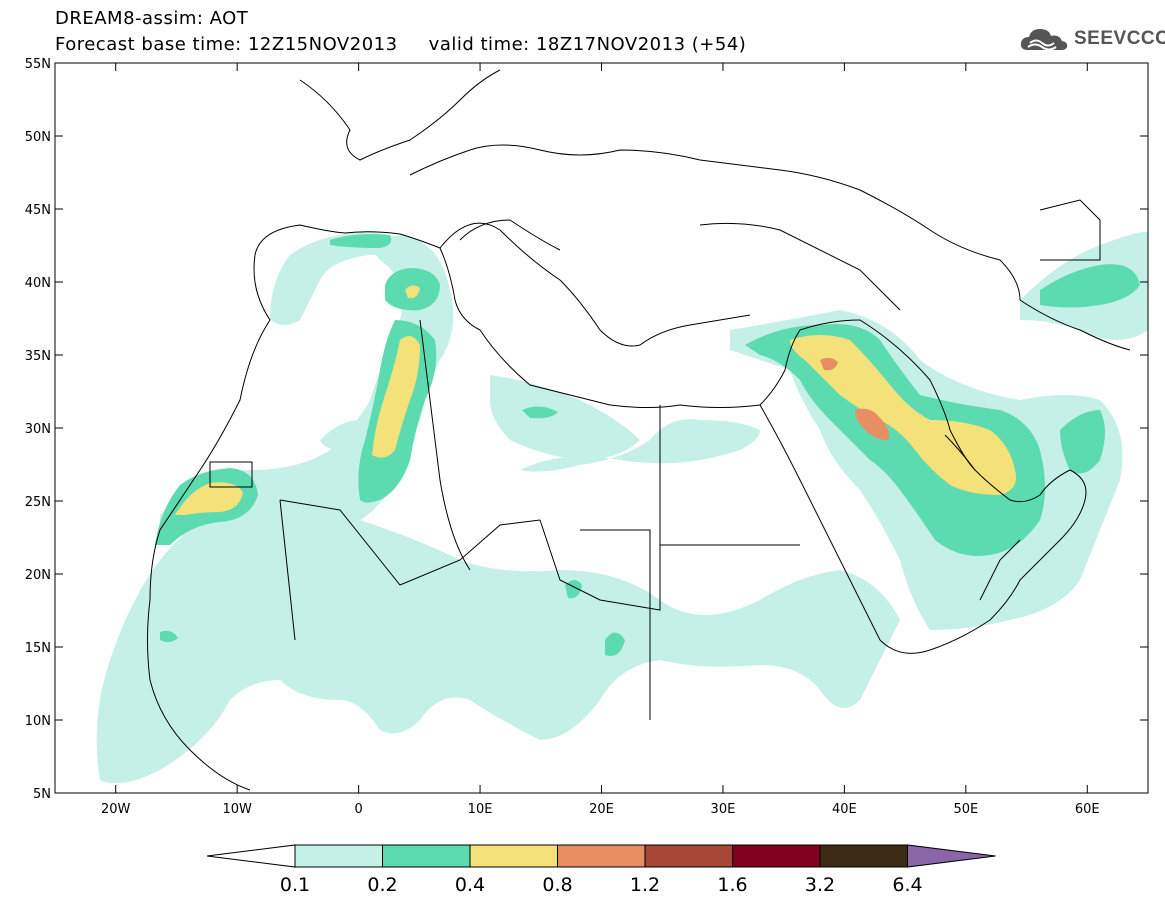  What do you see at coordinates (38, 356) in the screenshot?
I see `lat-tick-label: 35N` at bounding box center [38, 356].